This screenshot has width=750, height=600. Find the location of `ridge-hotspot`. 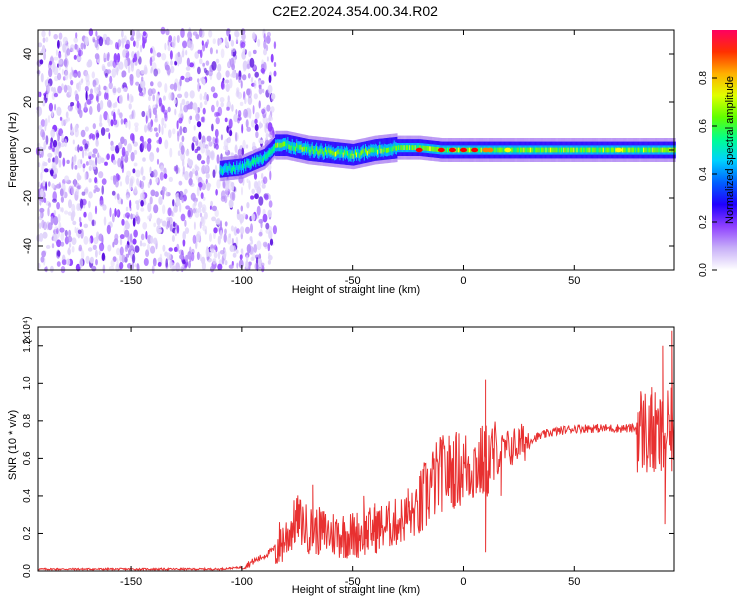

ridge-hotspot is located at coordinates (508, 150).